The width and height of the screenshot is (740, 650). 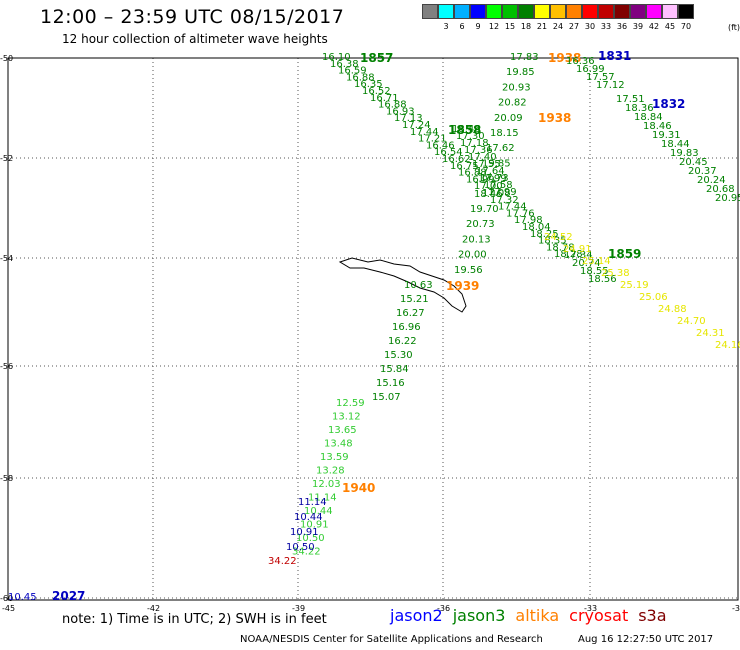 I want to click on swh-value: 17.51, so click(x=630, y=99).